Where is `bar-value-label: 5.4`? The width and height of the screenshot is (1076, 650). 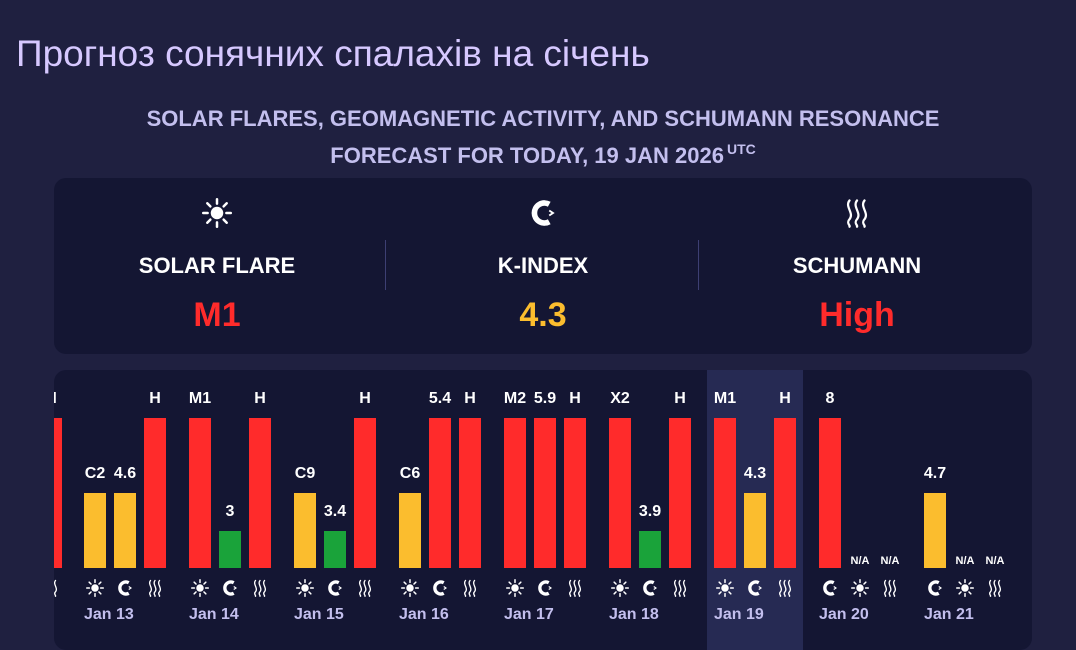 bar-value-label: 5.4 is located at coordinates (440, 398).